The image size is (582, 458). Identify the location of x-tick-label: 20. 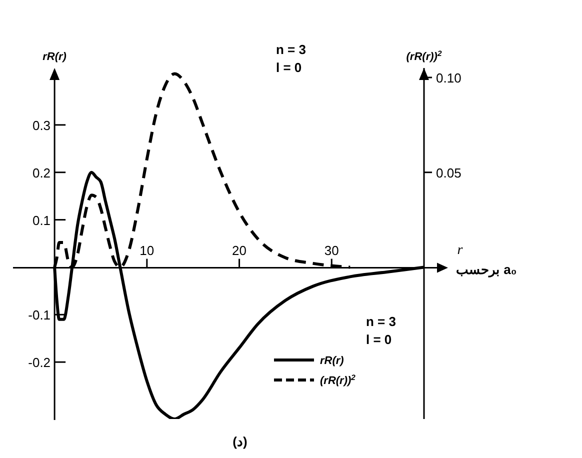
(239, 250).